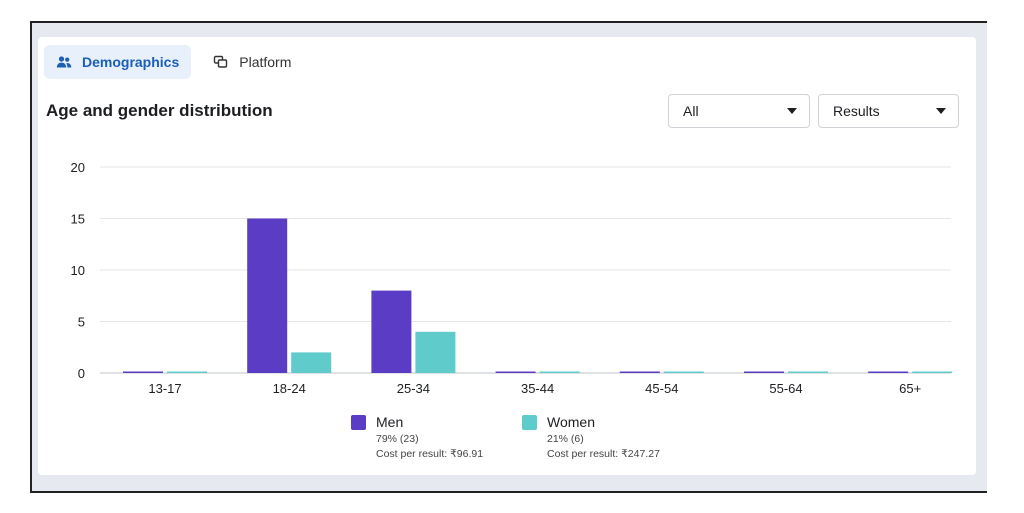 The image size is (1024, 513). I want to click on tab-platform-label: Platform, so click(265, 62).